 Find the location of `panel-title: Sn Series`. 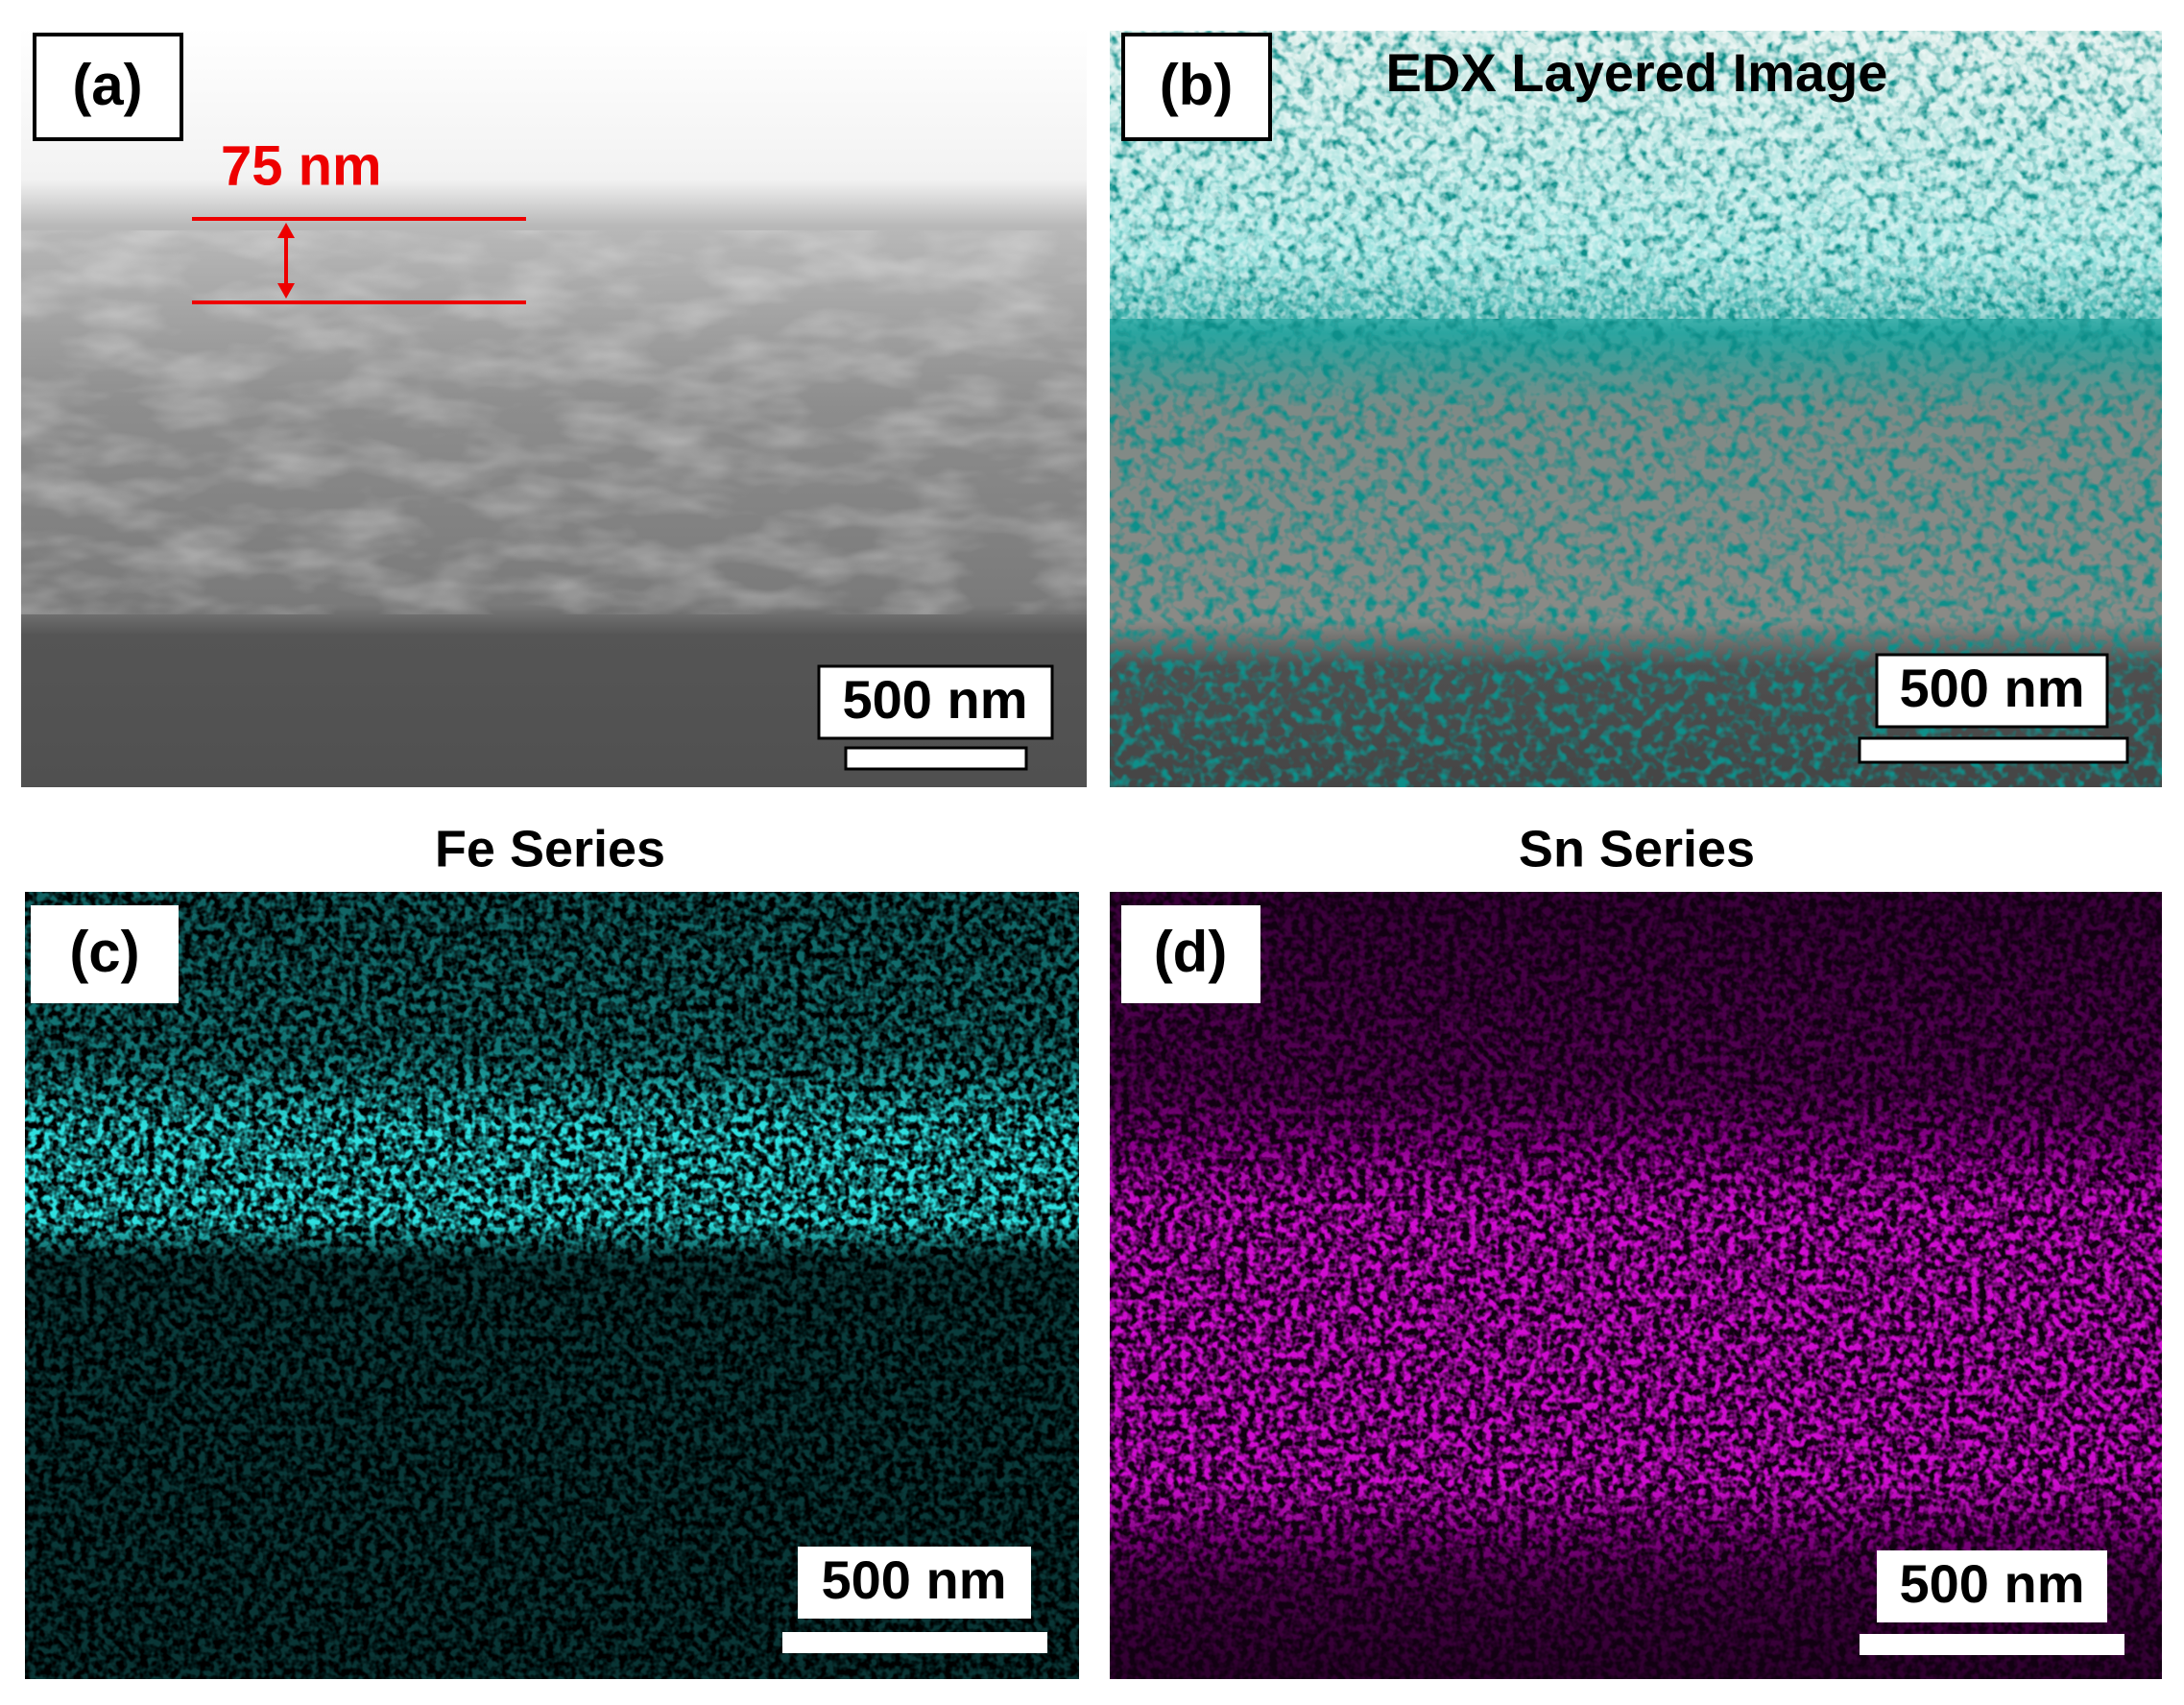

panel-title: Sn Series is located at coordinates (1637, 848).